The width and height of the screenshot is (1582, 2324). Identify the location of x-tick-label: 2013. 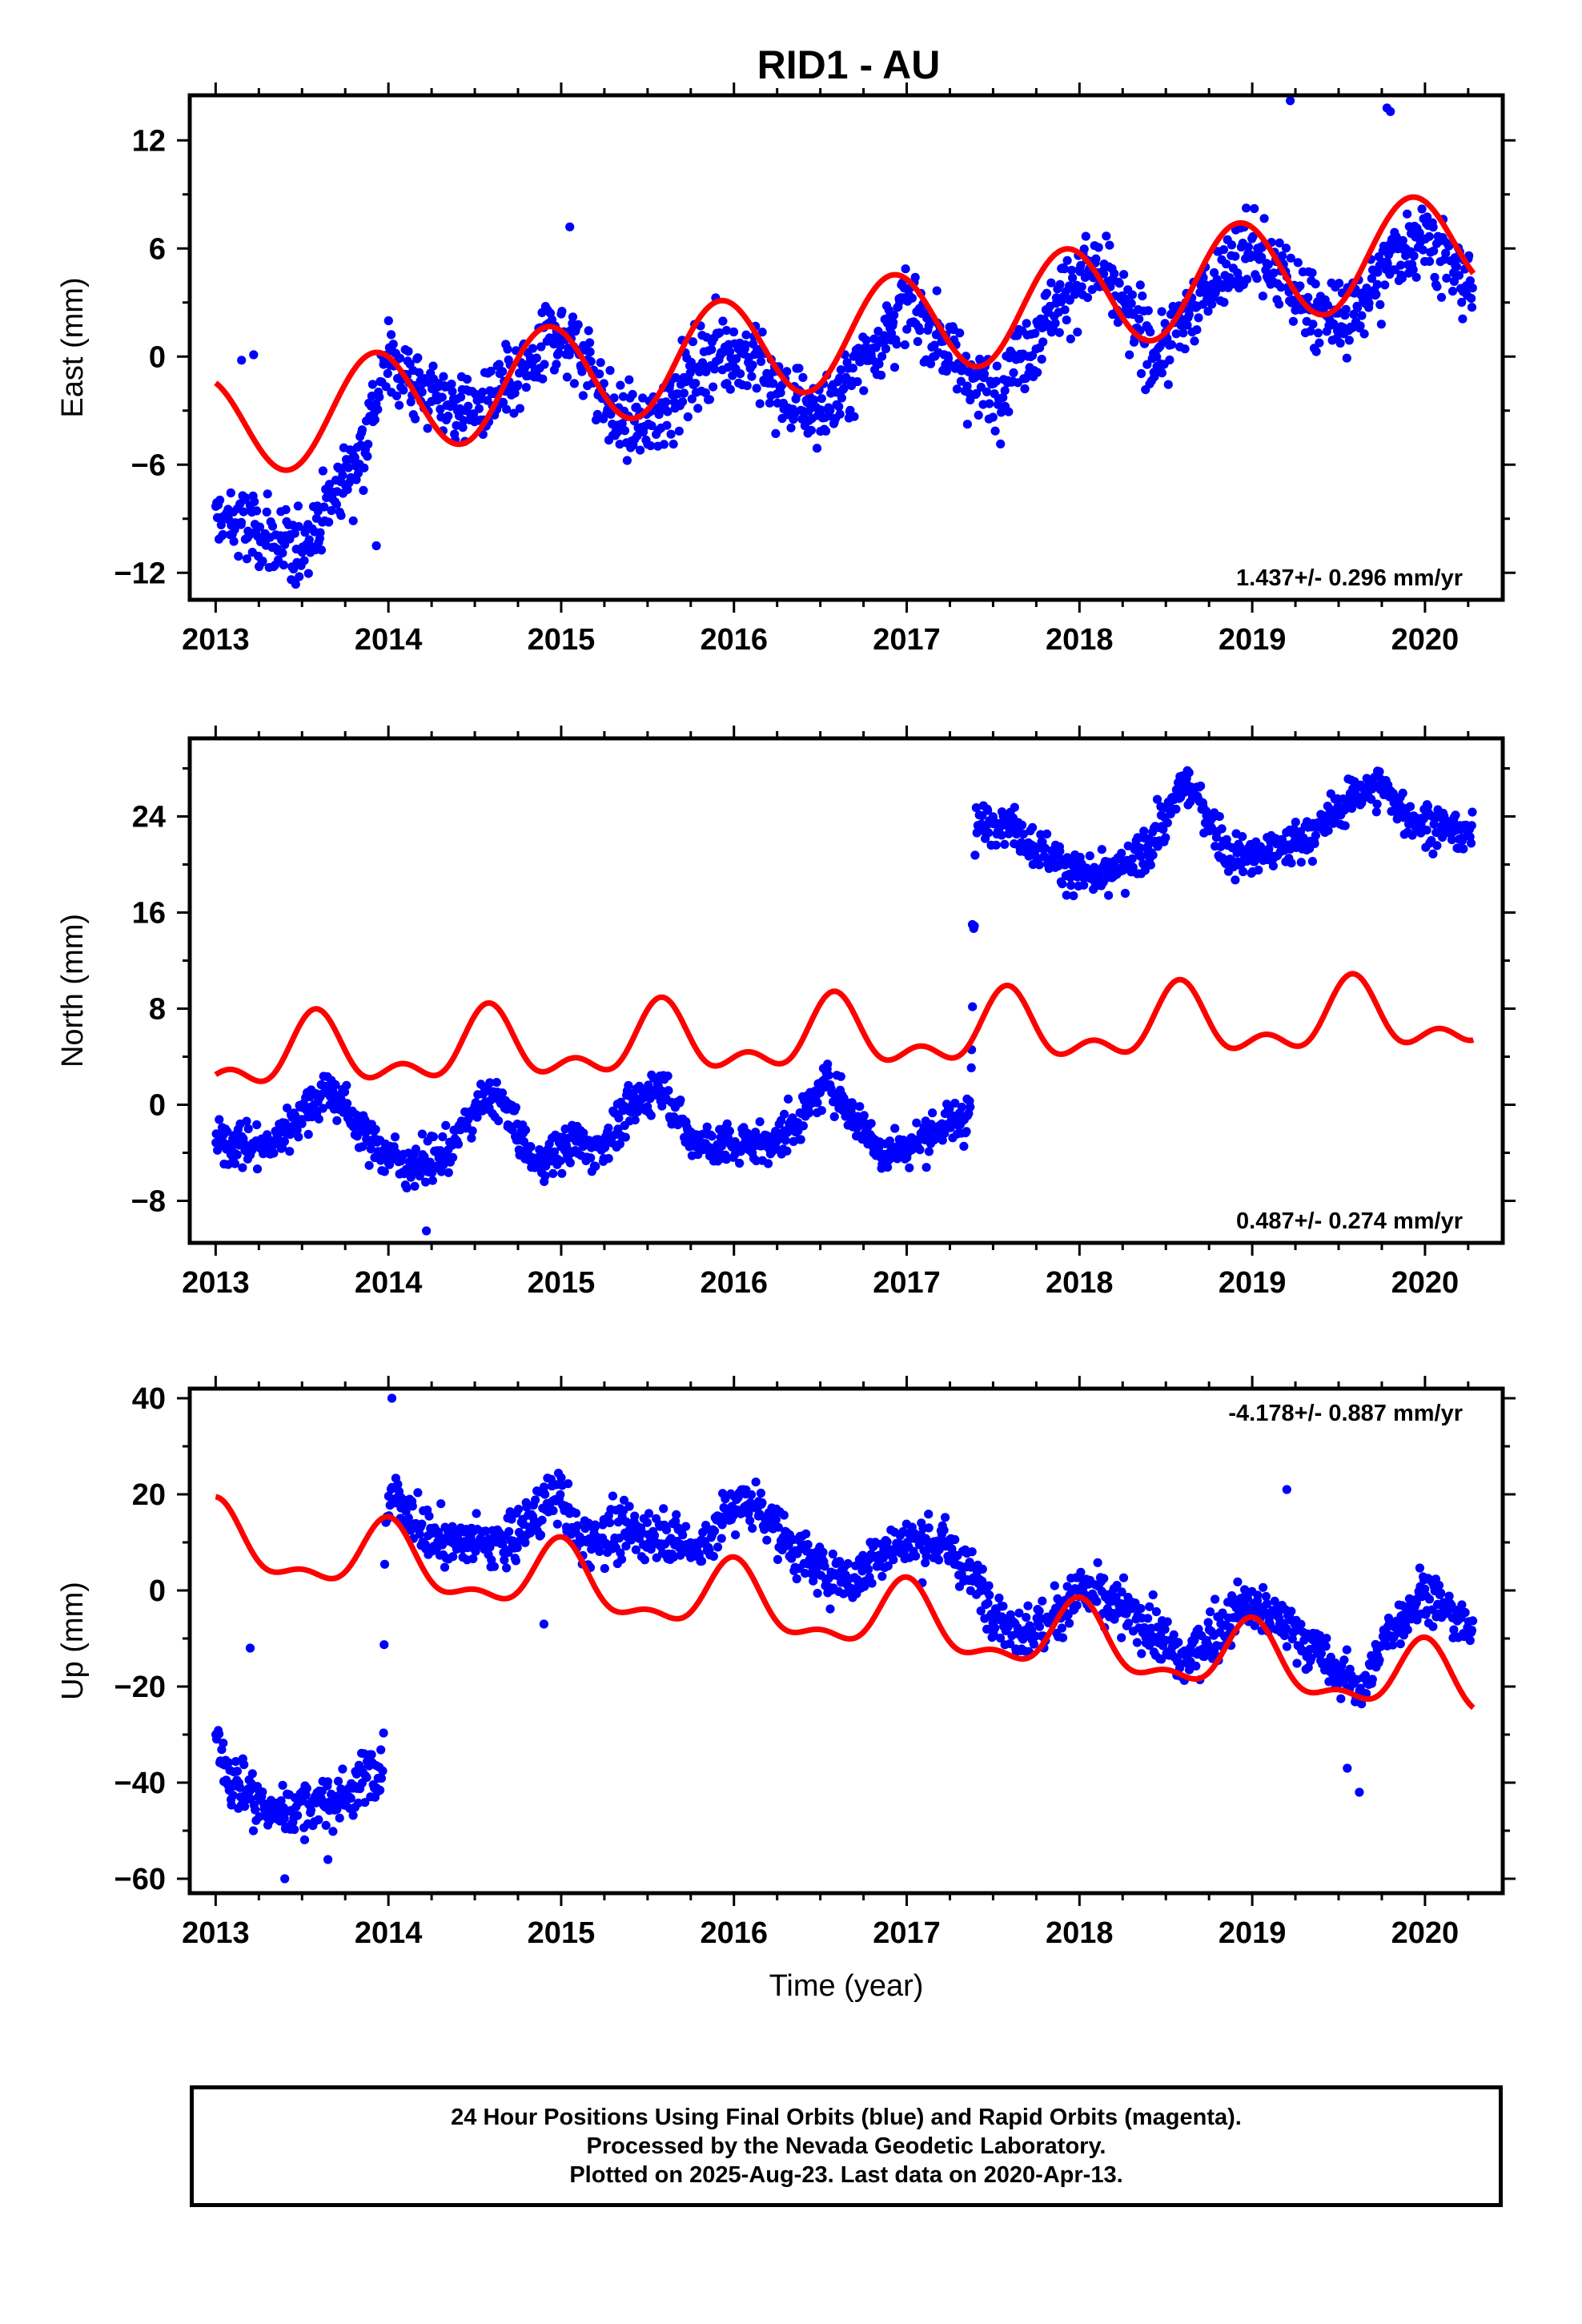
(216, 1933).